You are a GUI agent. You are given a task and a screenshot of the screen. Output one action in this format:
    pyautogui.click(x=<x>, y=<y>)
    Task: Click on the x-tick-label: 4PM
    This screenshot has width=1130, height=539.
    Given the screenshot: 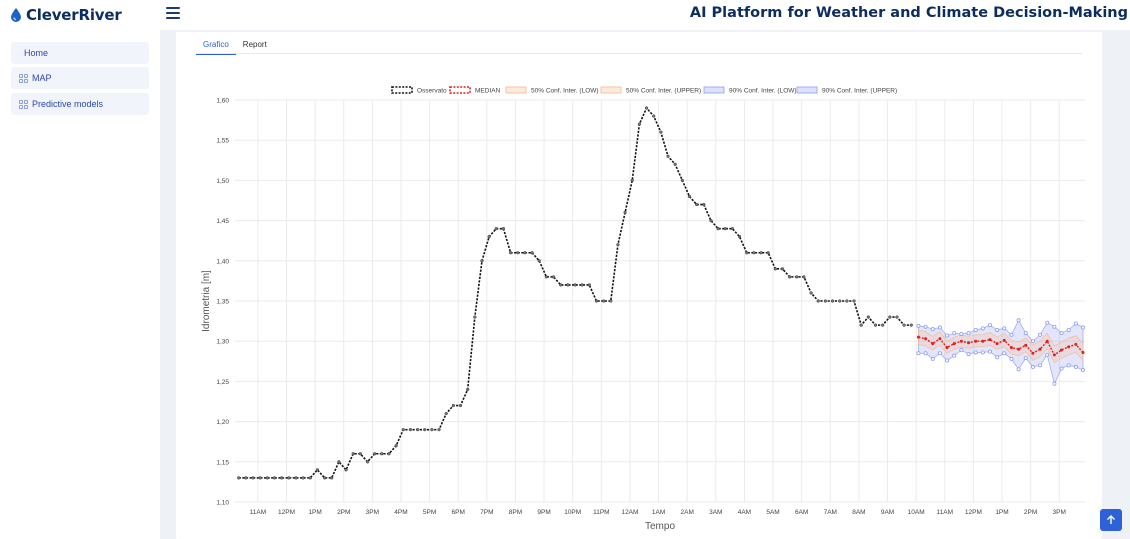 What is the action you would take?
    pyautogui.click(x=400, y=512)
    